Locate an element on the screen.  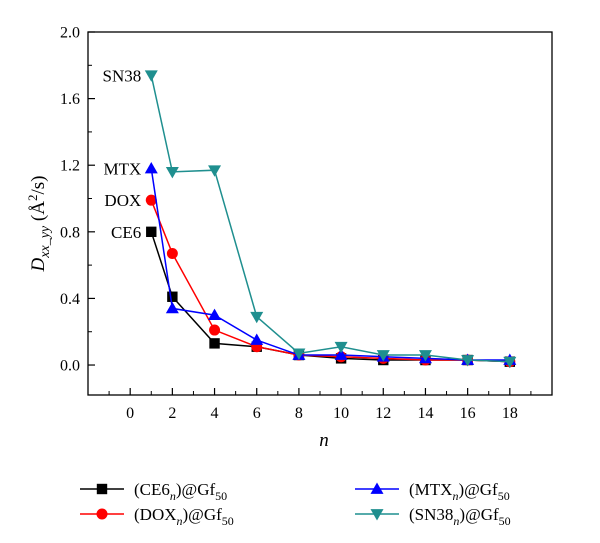
legend-item-ce6: (CE6n)@Gf50 is located at coordinates (153, 491).